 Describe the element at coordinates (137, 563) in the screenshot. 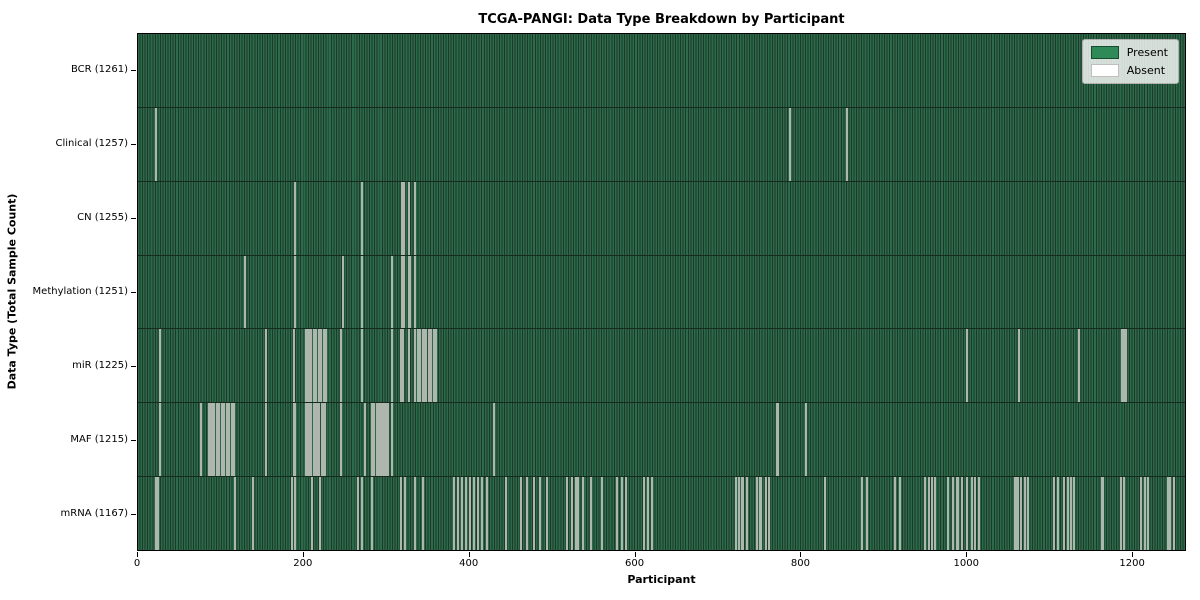

I see `x-tick-label: 0` at that location.